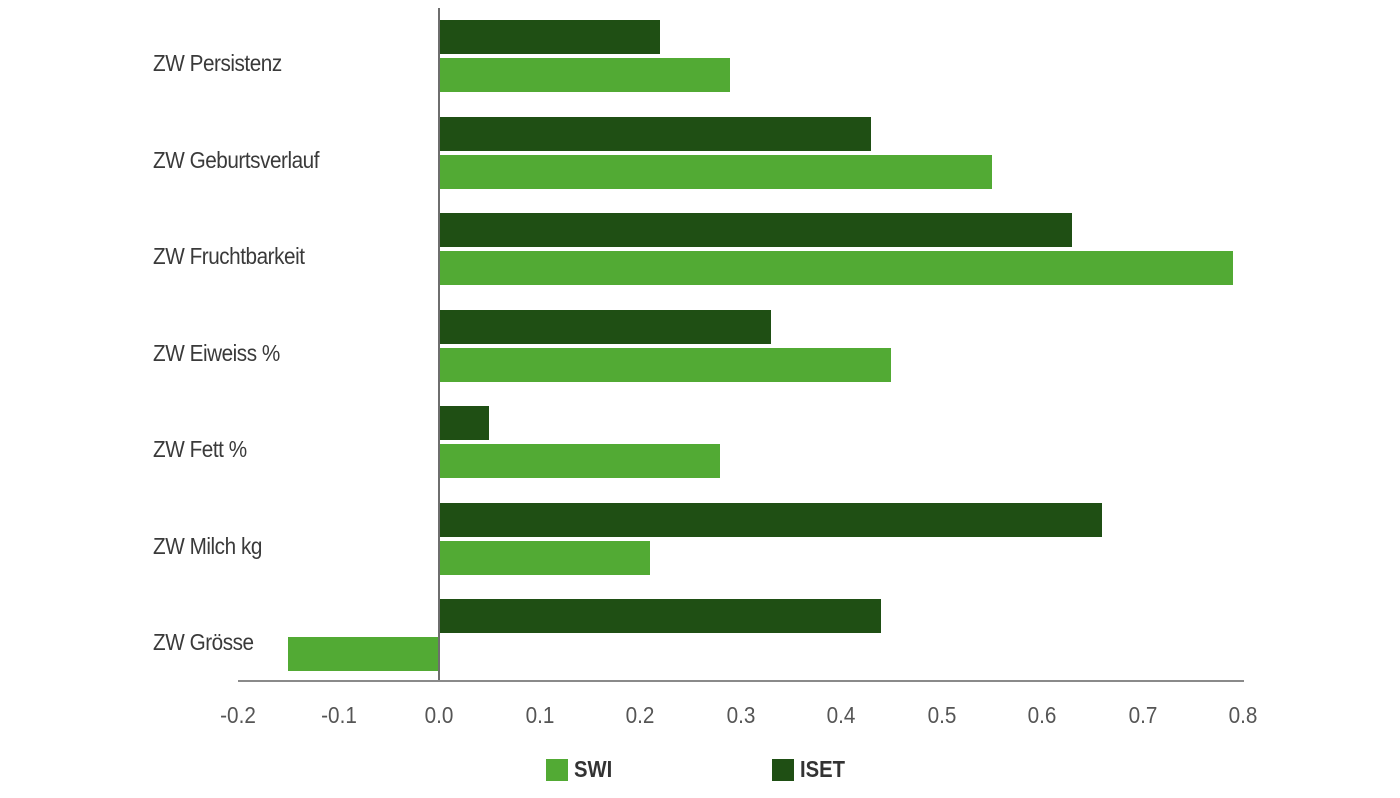 The width and height of the screenshot is (1400, 798). I want to click on x-axis-line, so click(741, 681).